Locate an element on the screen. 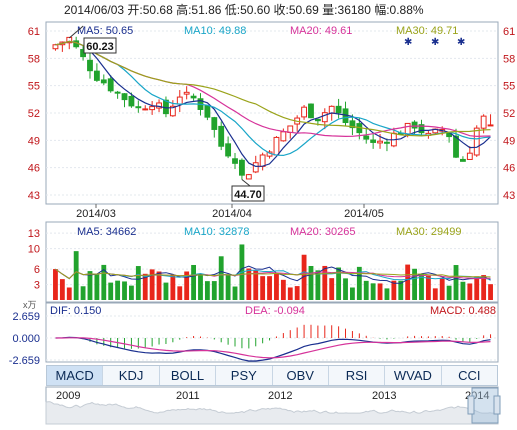 The image size is (517, 430). navigator-year-label: 2011 is located at coordinates (188, 396).